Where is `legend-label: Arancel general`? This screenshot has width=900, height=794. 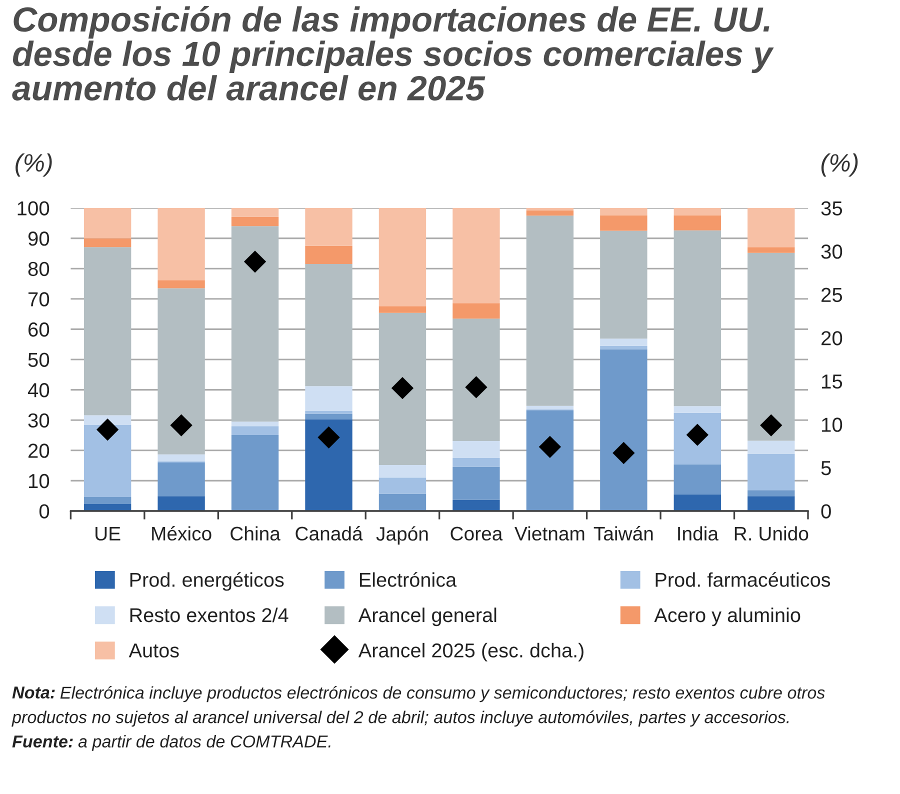
legend-label: Arancel general is located at coordinates (427, 617).